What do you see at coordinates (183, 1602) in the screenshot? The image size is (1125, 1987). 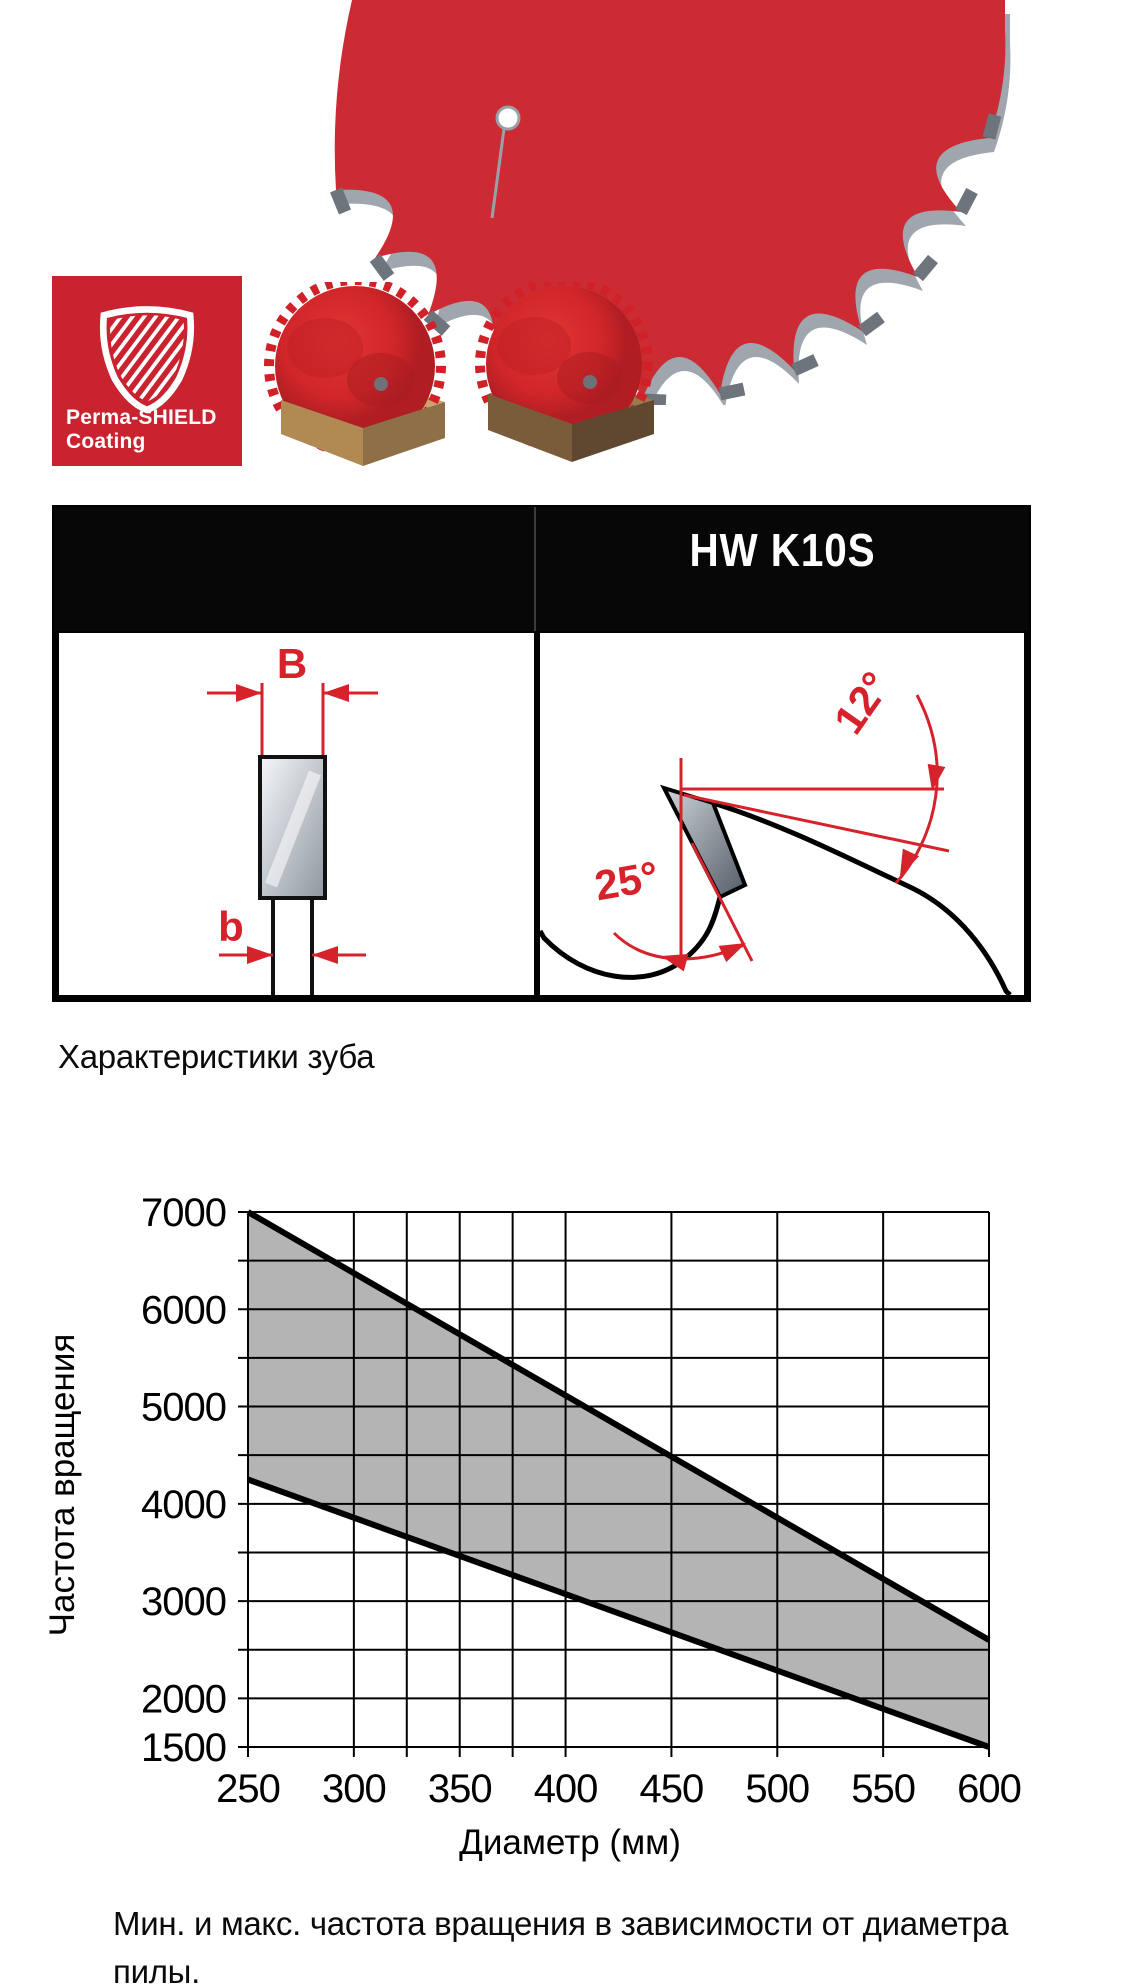 I see `y-tick-label: 3000` at bounding box center [183, 1602].